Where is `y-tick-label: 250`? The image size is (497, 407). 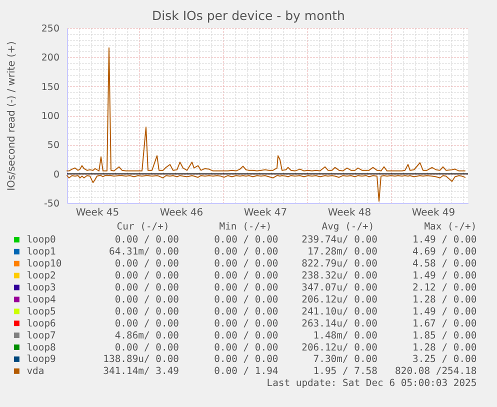 y-tick-label: 250 is located at coordinates (50, 29).